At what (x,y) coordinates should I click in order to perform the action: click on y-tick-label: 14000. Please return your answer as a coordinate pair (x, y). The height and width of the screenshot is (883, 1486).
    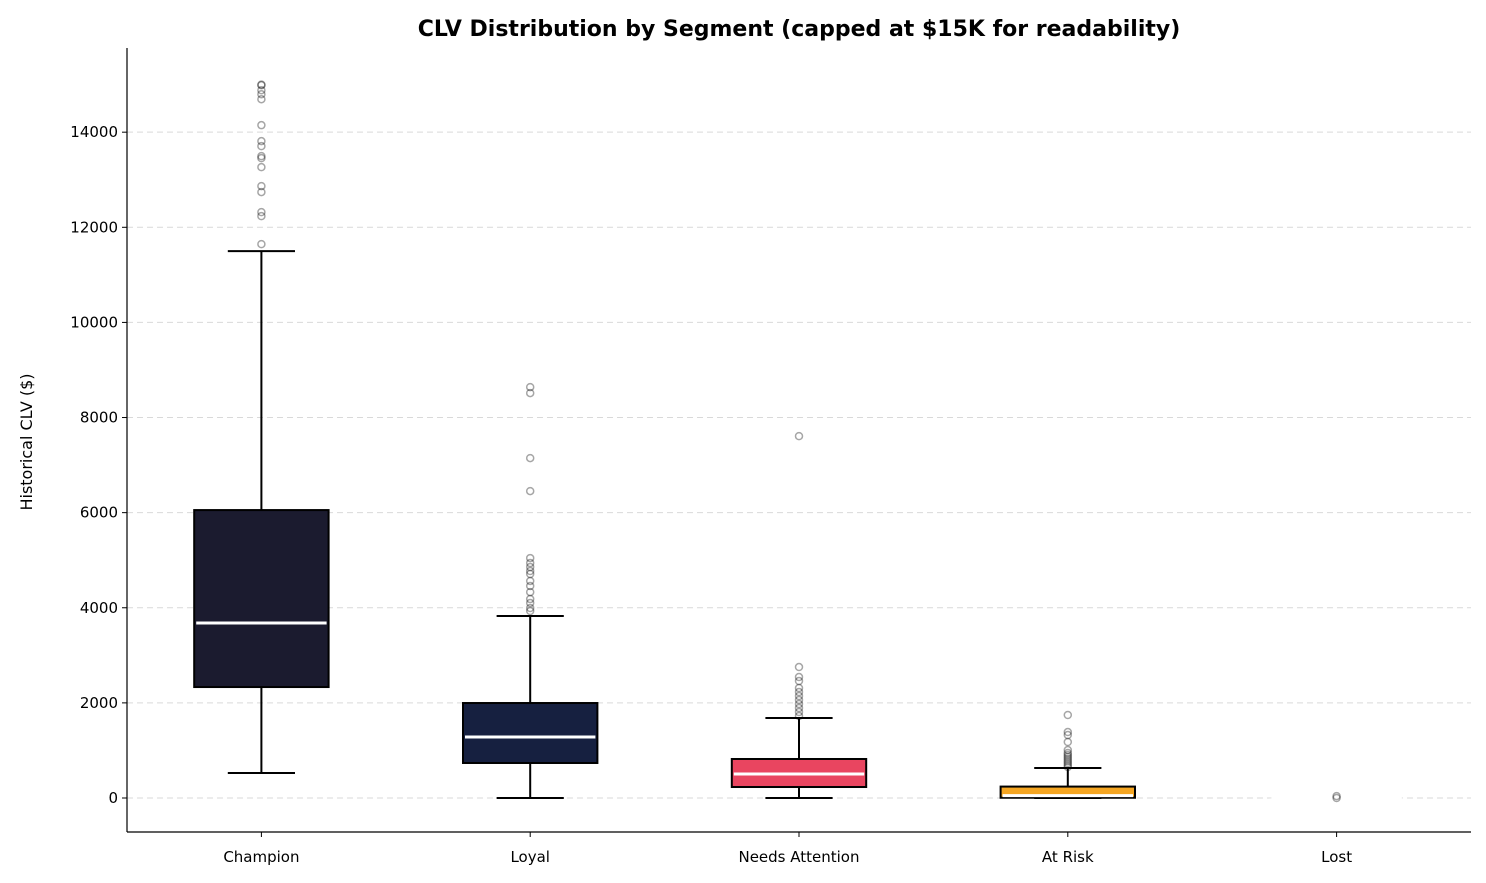
    Looking at the image, I should click on (94, 132).